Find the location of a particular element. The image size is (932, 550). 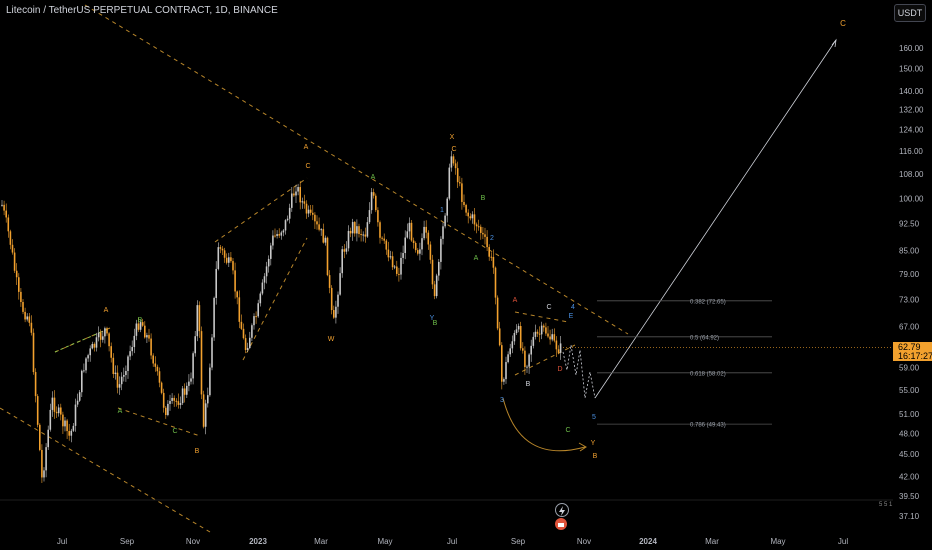

y-tick-label: 150.00 is located at coordinates (911, 69).